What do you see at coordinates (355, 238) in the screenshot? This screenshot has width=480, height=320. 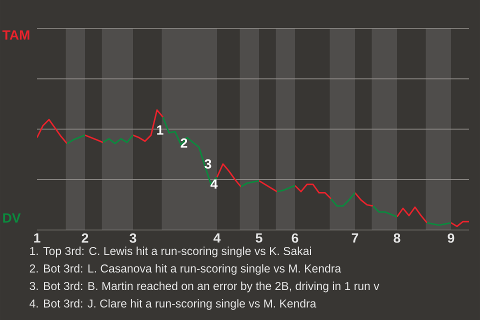 I see `x-tick-label: 7` at bounding box center [355, 238].